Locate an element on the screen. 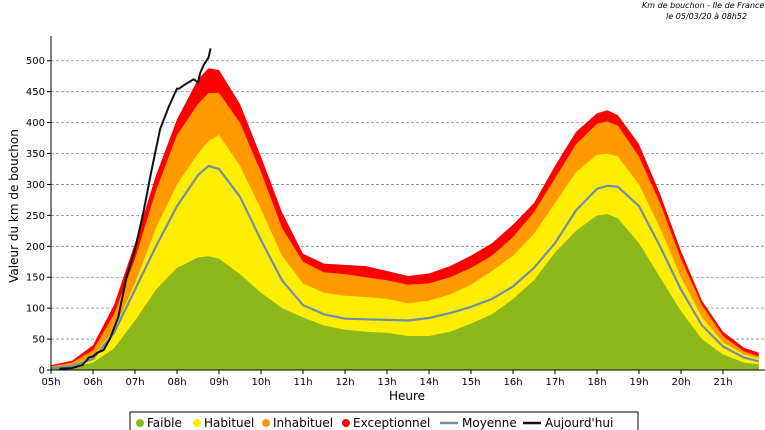  legend-item-moyenne: Moyenne is located at coordinates (478, 423).